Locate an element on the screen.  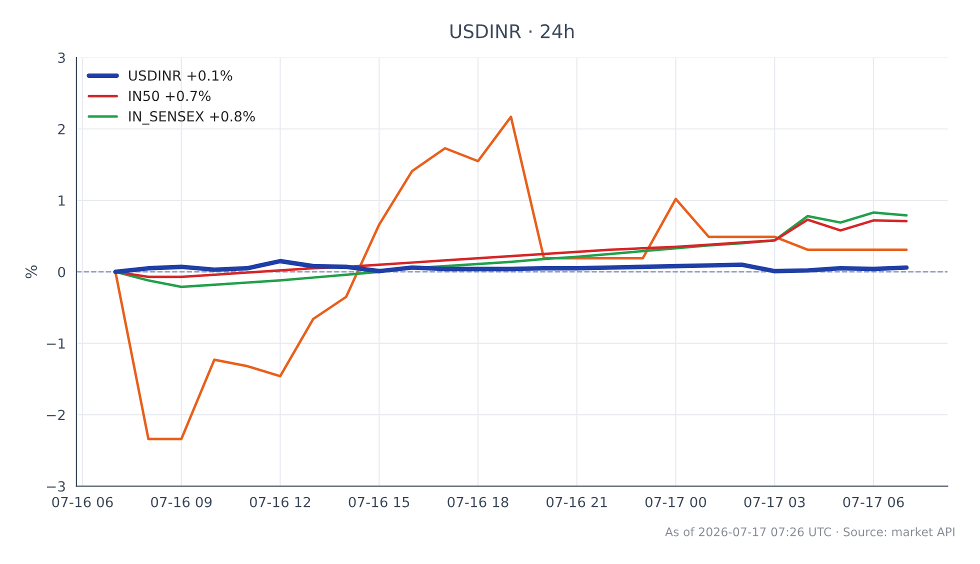
y-tick-label: 1 is located at coordinates (61, 201).